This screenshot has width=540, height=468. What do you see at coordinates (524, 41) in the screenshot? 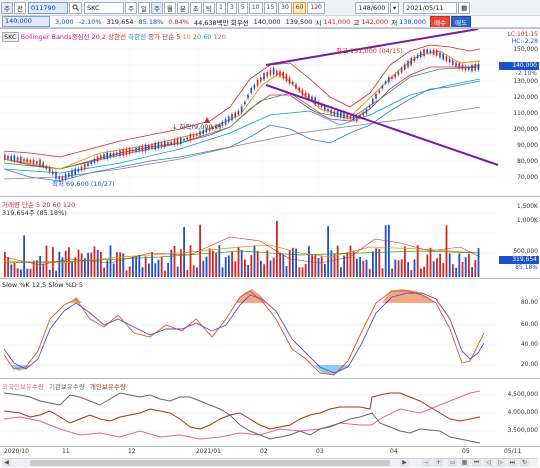
I see `right-hi2-label: HC:-2.28` at bounding box center [524, 41].